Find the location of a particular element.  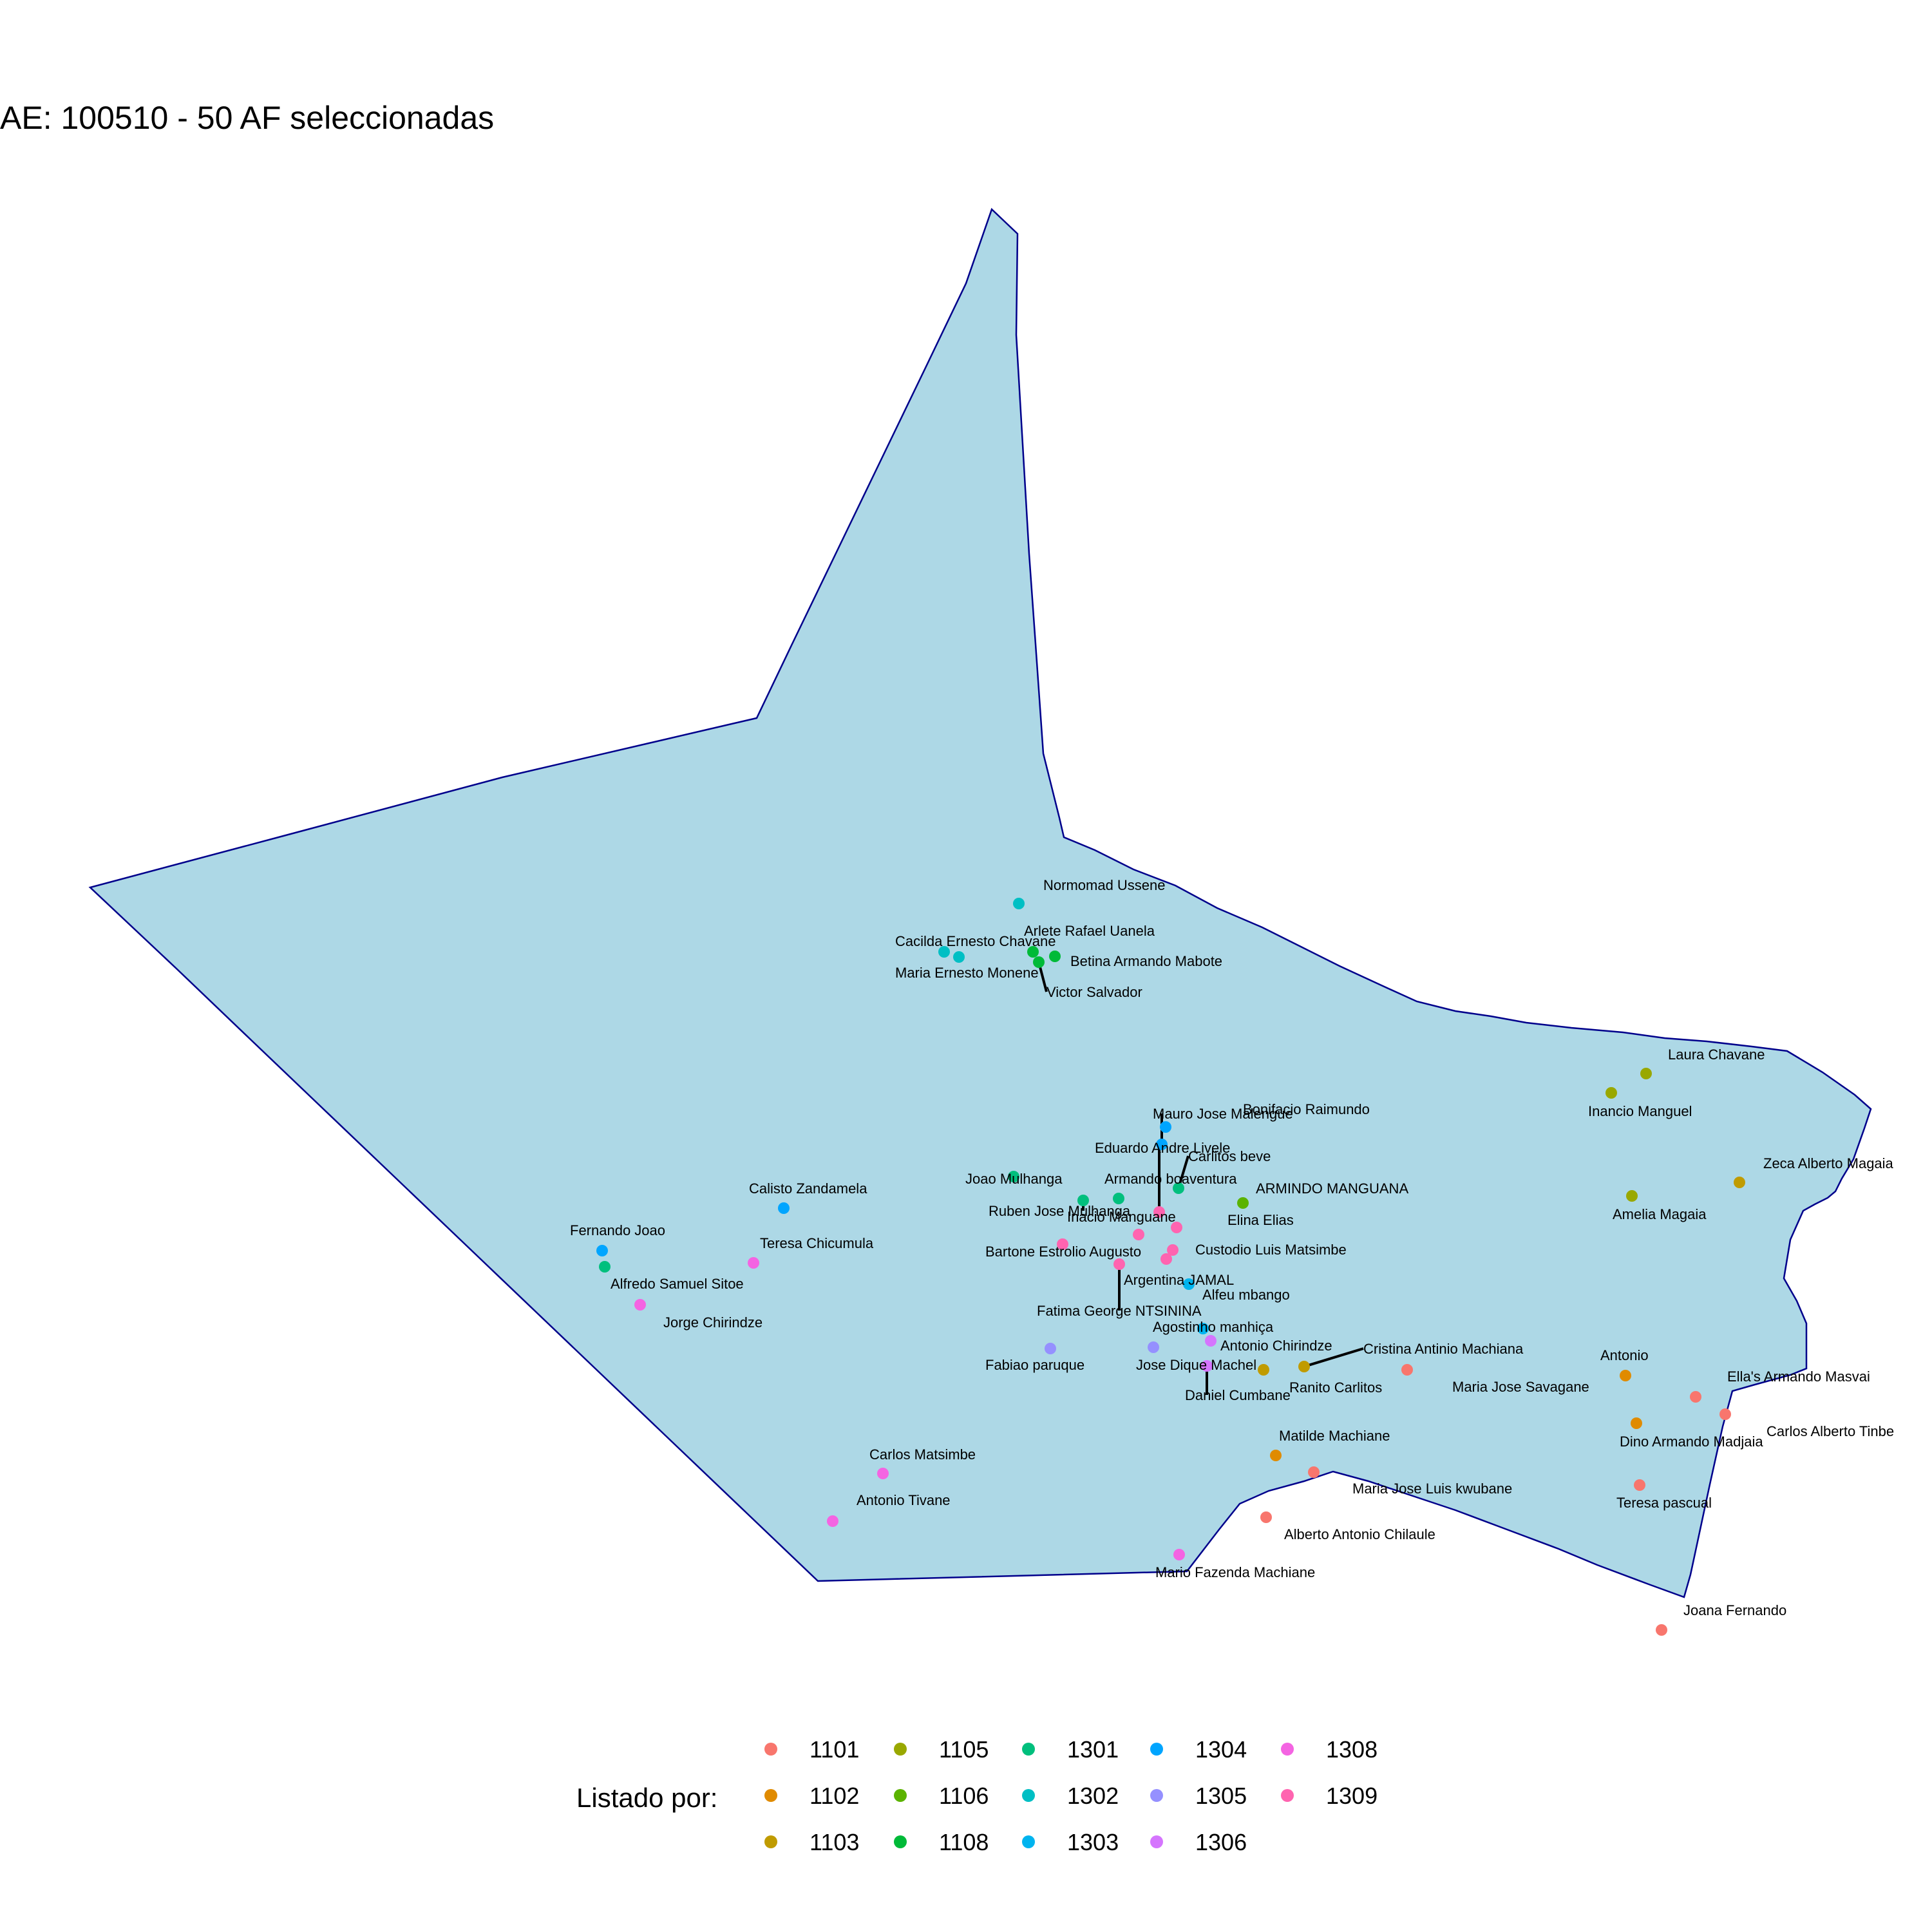

leader-line is located at coordinates (1333, 1357).